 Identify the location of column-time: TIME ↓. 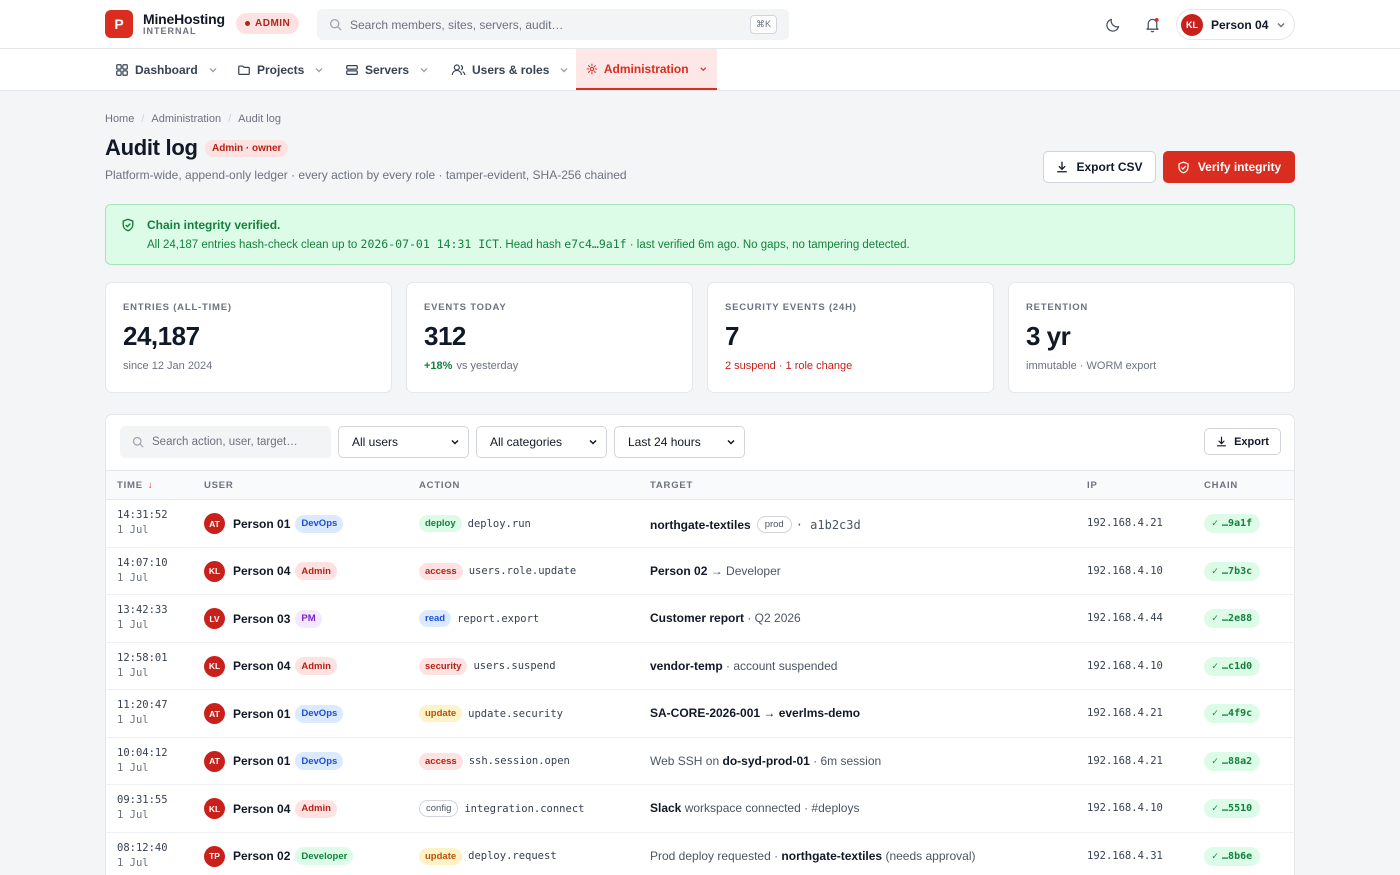
(135, 485).